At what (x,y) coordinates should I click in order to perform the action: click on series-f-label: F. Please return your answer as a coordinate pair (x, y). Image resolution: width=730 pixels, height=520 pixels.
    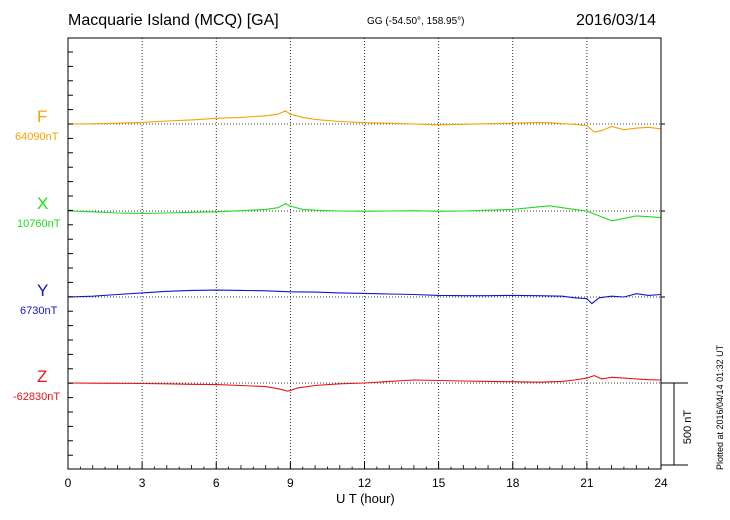
    Looking at the image, I should click on (42, 116).